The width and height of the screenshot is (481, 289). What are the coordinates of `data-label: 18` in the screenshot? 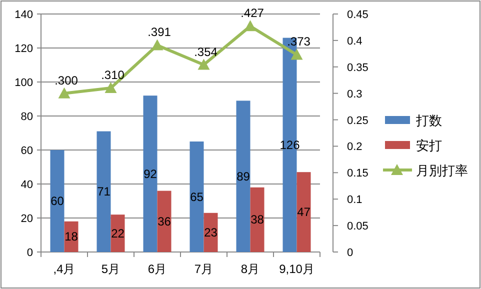 It's located at (71, 237).